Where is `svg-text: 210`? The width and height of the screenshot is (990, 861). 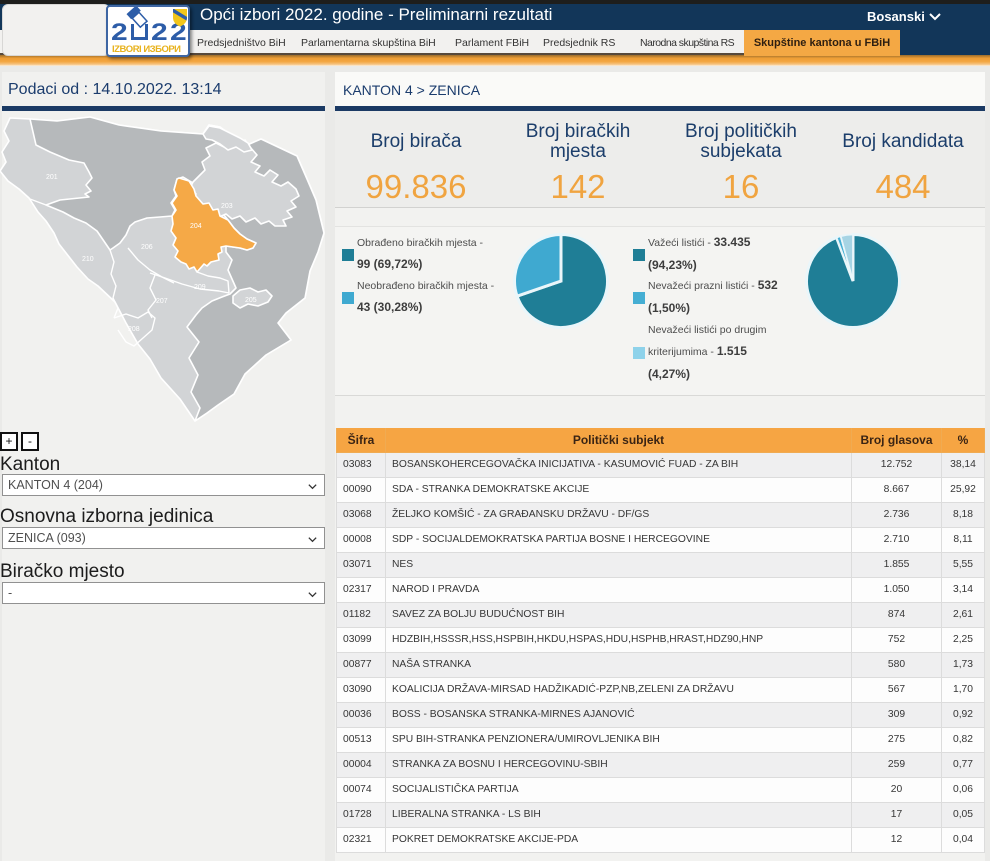 svg-text: 210 is located at coordinates (88, 259).